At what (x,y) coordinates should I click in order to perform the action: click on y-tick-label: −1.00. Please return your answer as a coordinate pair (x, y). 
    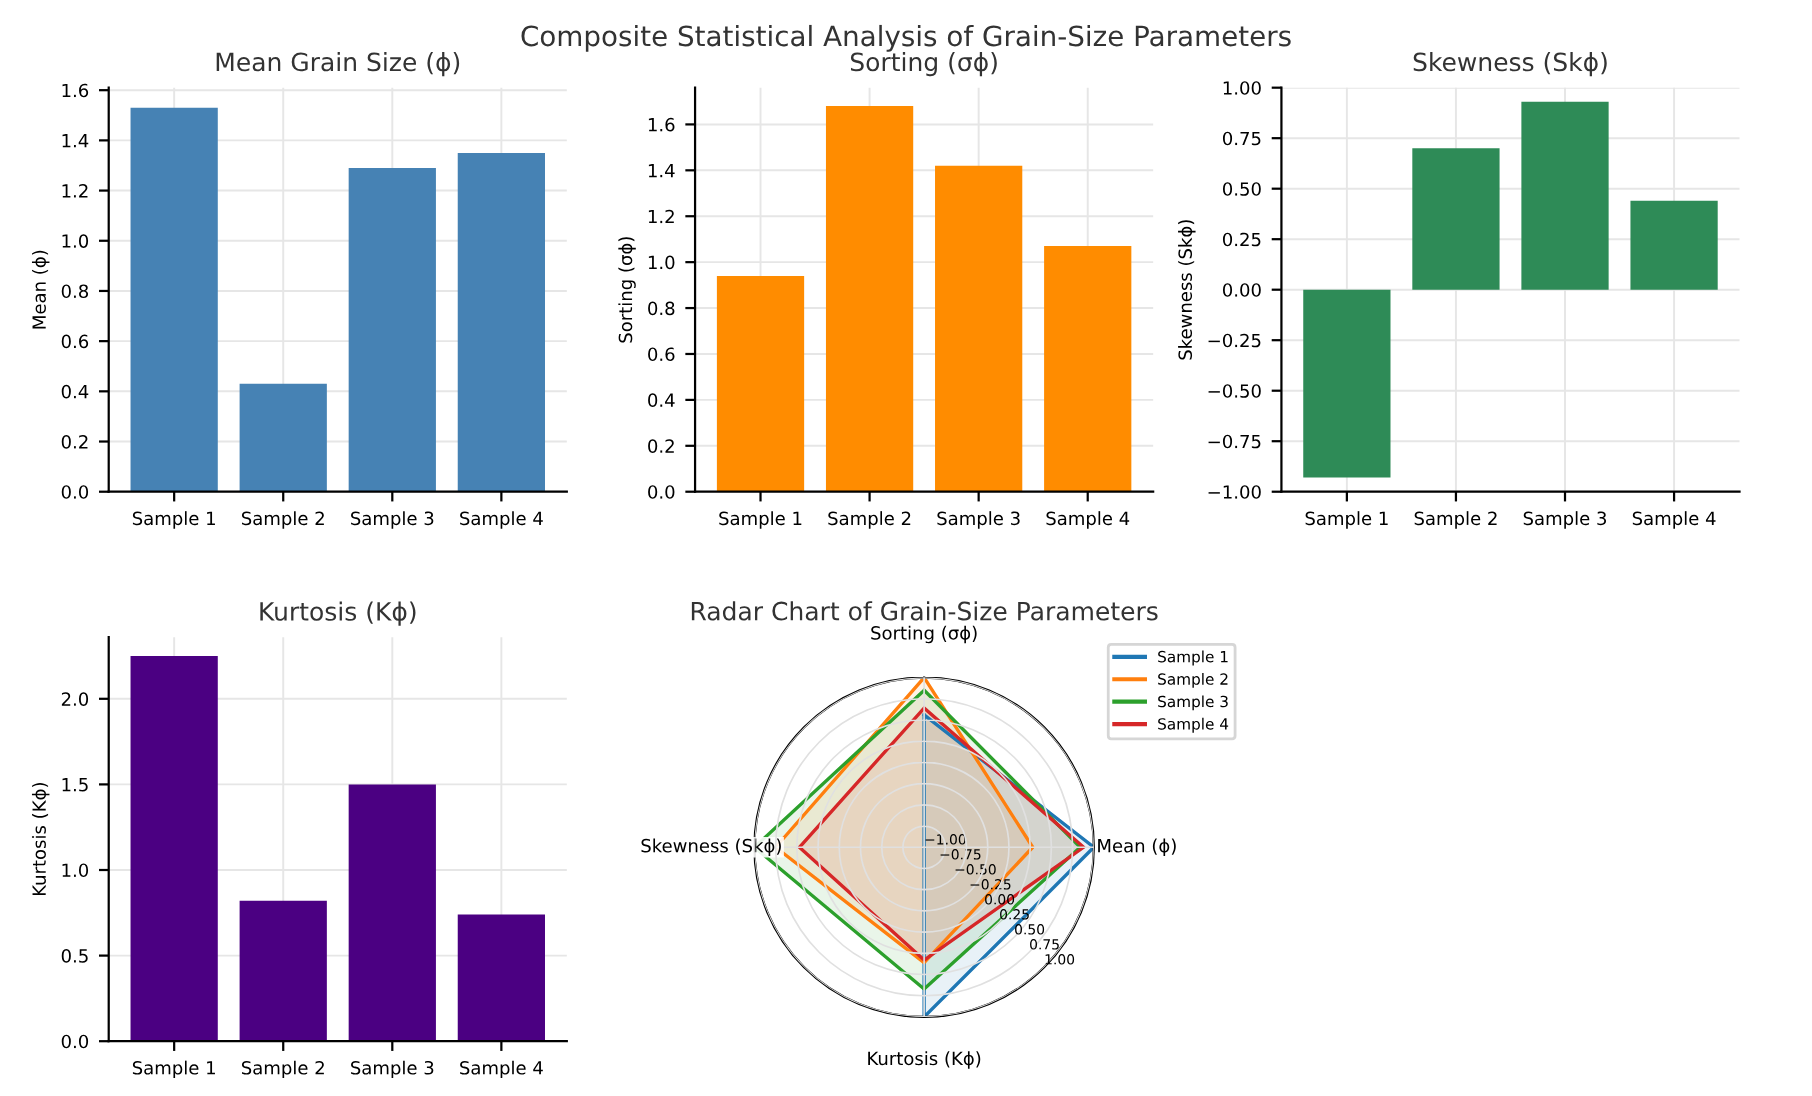
    Looking at the image, I should click on (1234, 492).